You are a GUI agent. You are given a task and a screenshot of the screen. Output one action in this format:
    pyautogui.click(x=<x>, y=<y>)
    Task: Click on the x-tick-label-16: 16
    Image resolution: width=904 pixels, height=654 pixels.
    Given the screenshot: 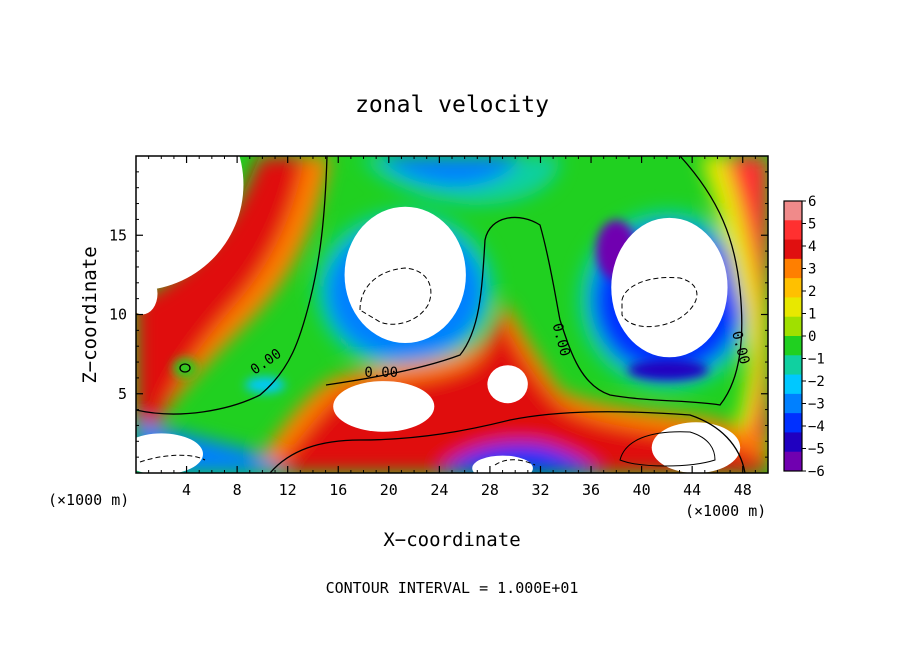 What is the action you would take?
    pyautogui.click(x=338, y=490)
    